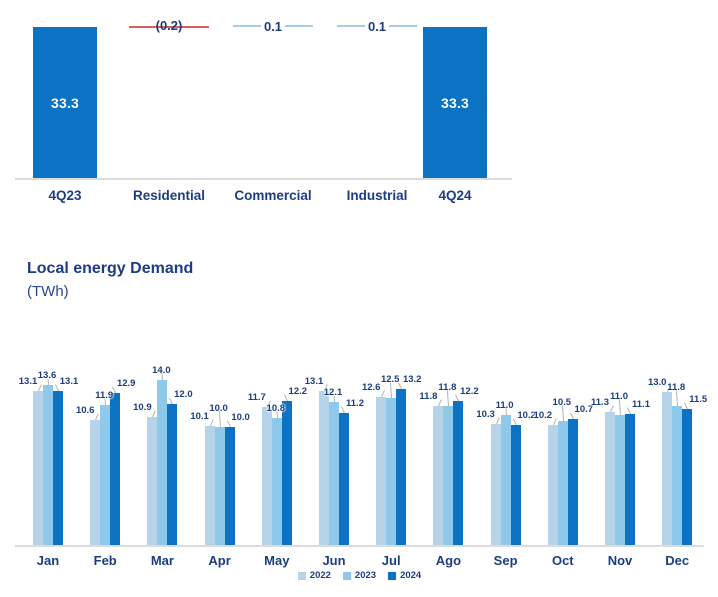 Image resolution: width=718 pixels, height=597 pixels. What do you see at coordinates (104, 395) in the screenshot?
I see `bar-value-label: 11.9` at bounding box center [104, 395].